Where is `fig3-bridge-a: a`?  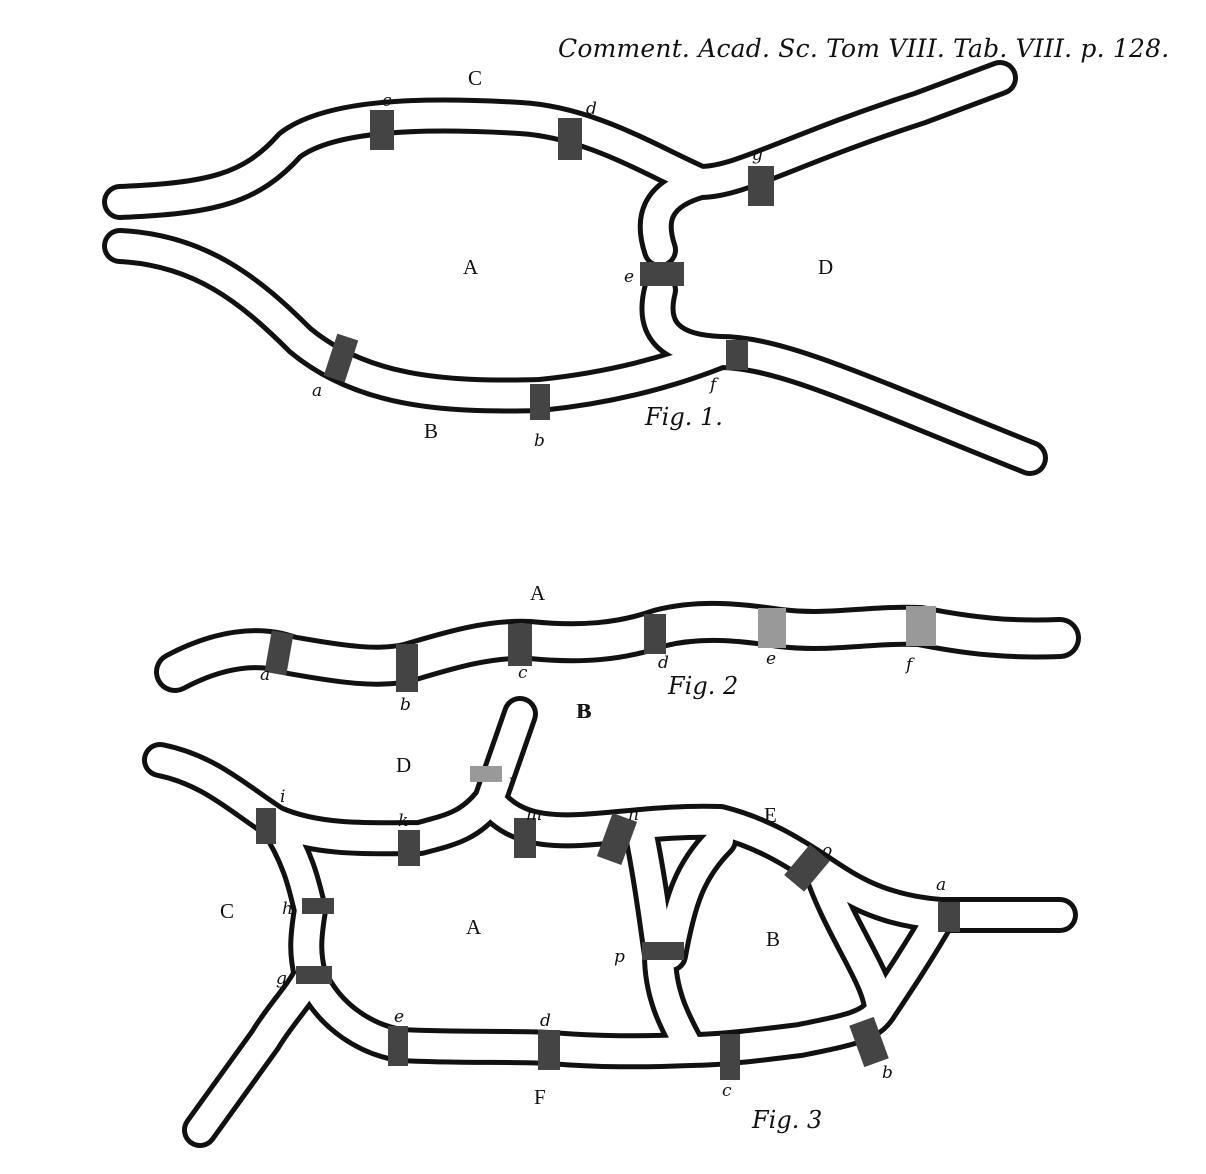
fig3-bridge-a: a is located at coordinates (941, 885).